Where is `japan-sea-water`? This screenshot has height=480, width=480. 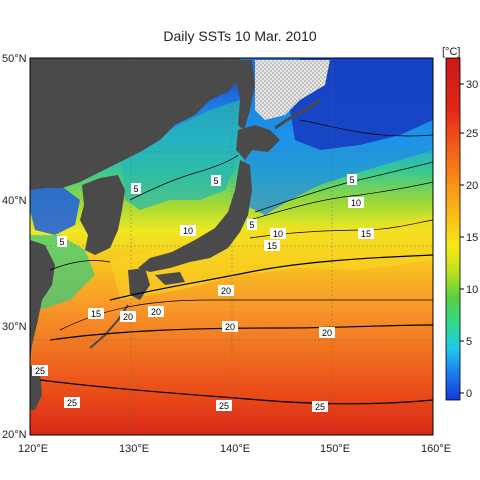 japan-sea-water is located at coordinates (180, 155).